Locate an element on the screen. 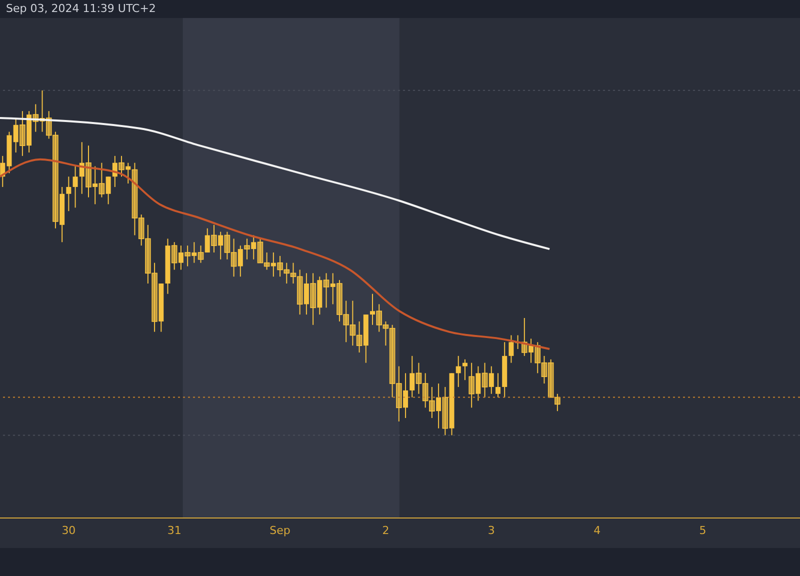 The height and width of the screenshot is (576, 800). x-tick-label: 3 is located at coordinates (491, 530).